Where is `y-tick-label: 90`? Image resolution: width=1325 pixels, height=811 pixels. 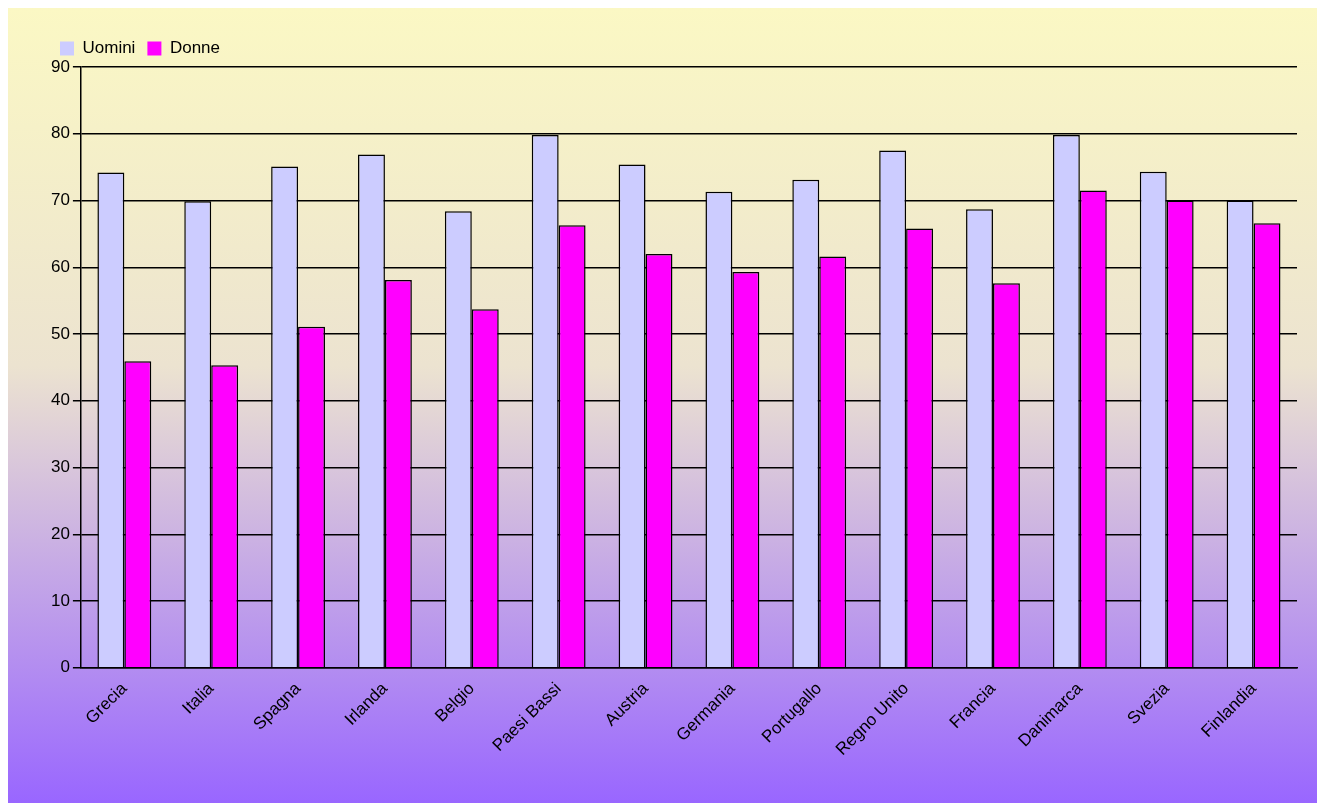 y-tick-label: 90 is located at coordinates (60, 66).